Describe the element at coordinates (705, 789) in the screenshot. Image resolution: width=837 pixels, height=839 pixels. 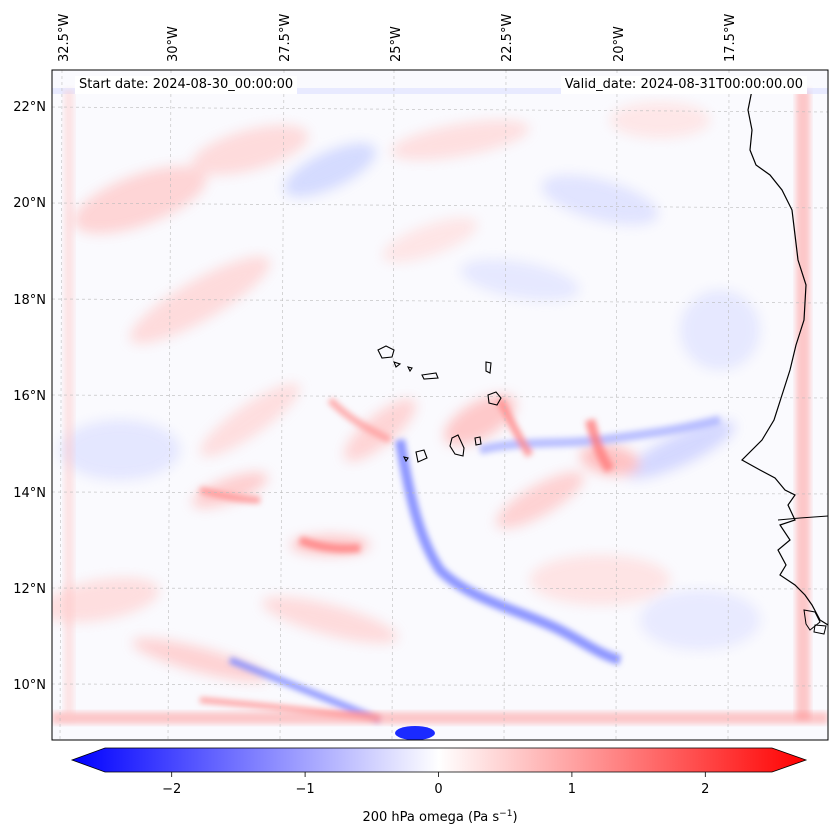
I see `colorbar-tick-label: 2` at that location.